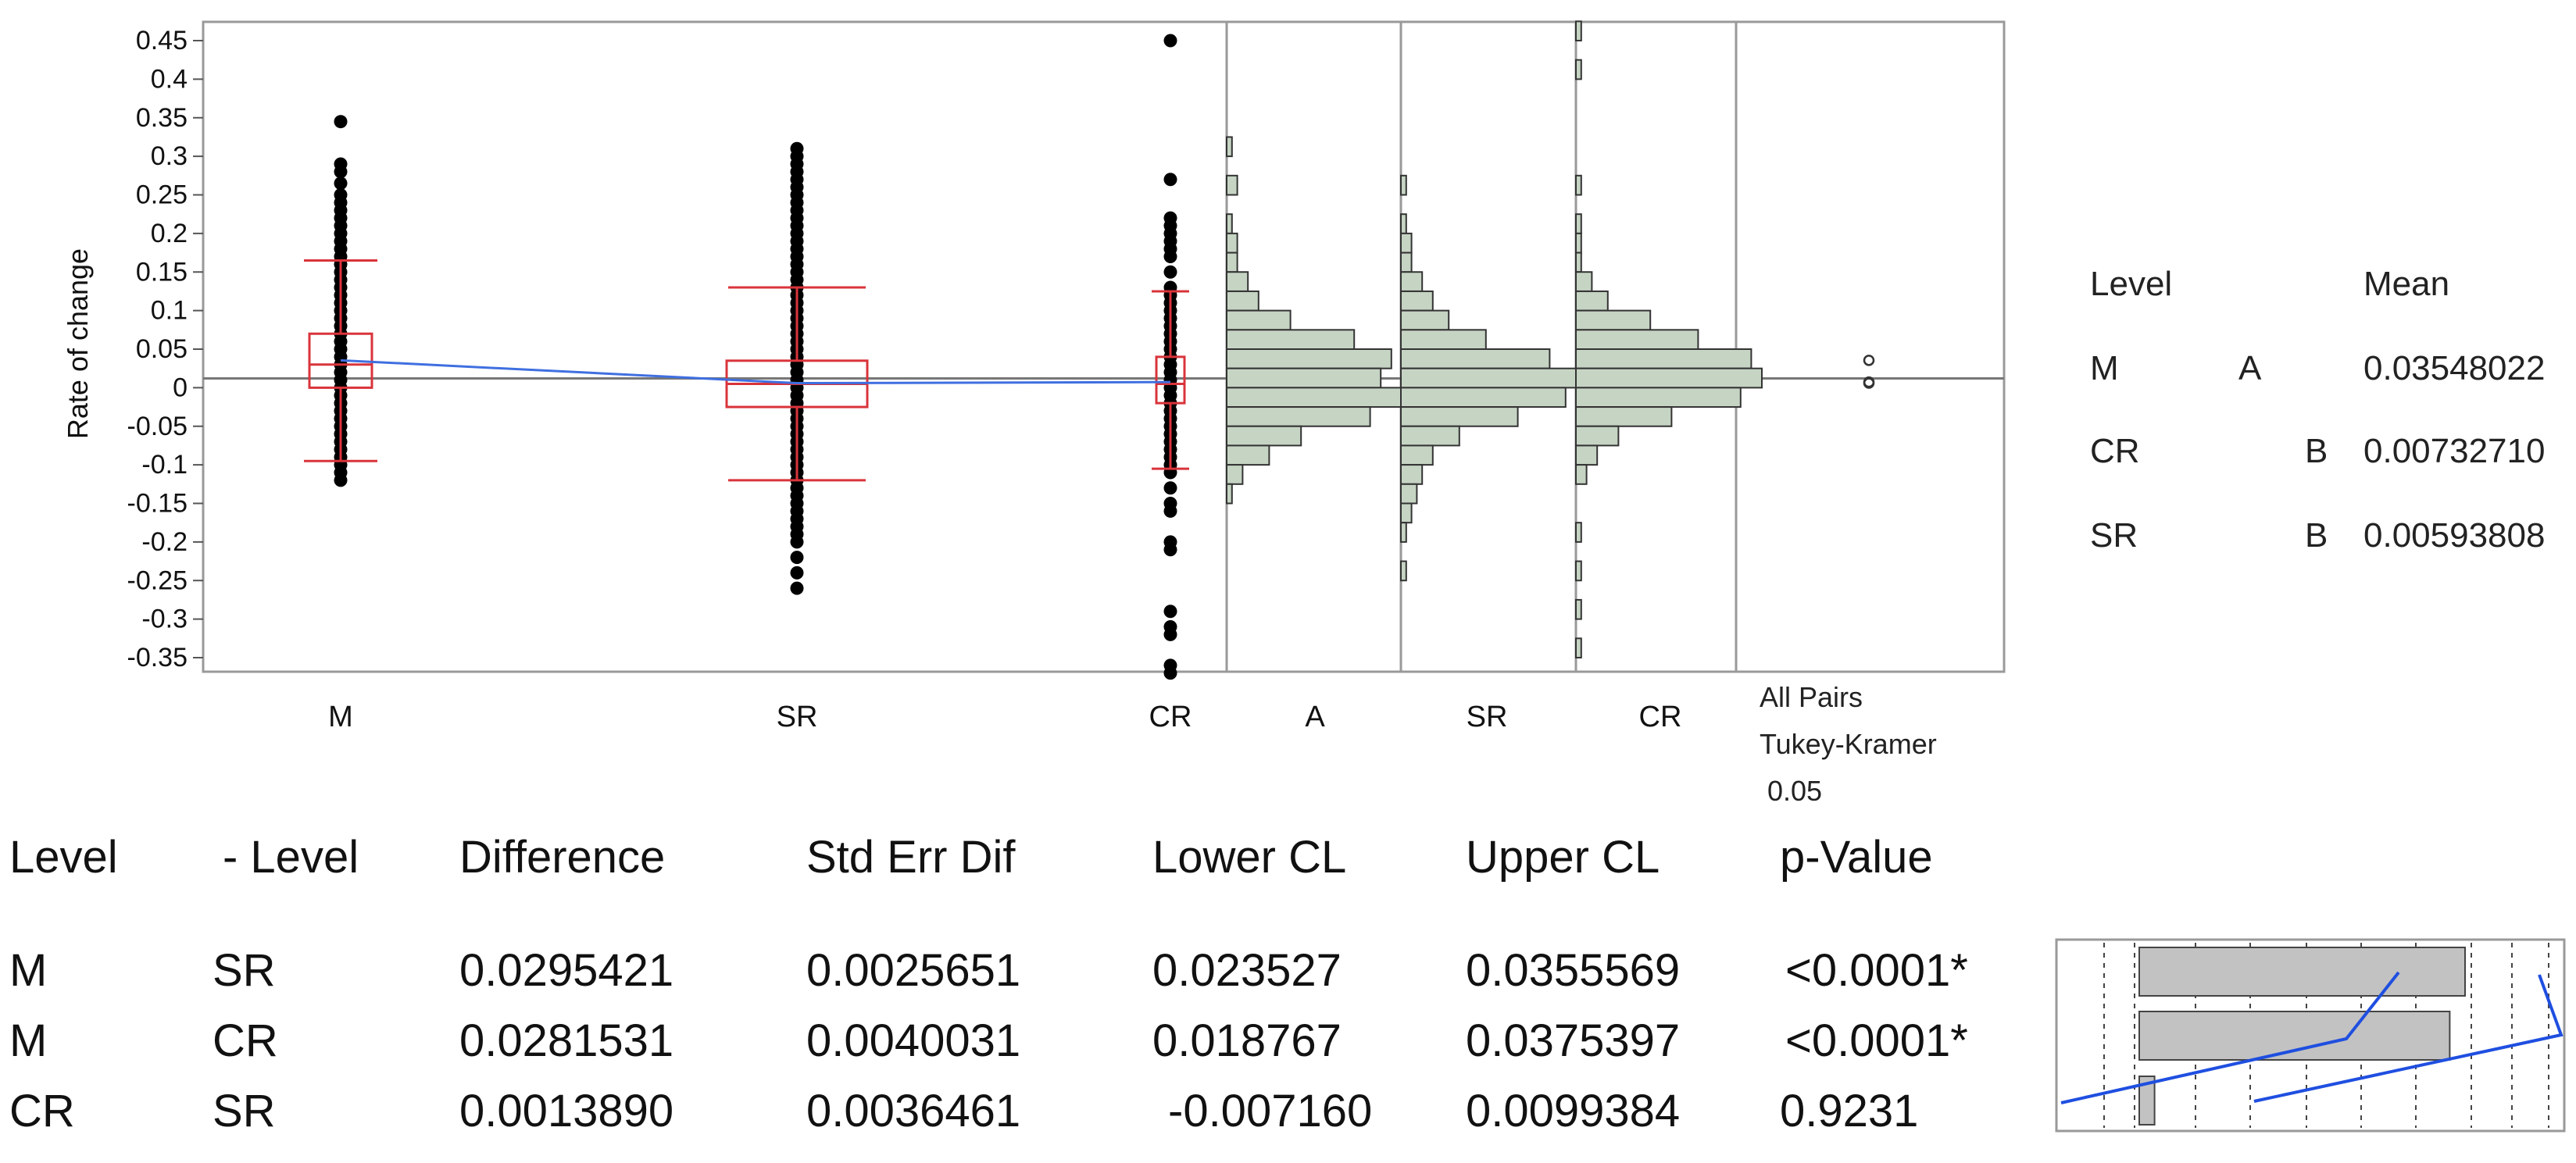 The height and width of the screenshot is (1163, 2576). What do you see at coordinates (170, 233) in the screenshot?
I see `y-tick-label-5: 0.2` at bounding box center [170, 233].